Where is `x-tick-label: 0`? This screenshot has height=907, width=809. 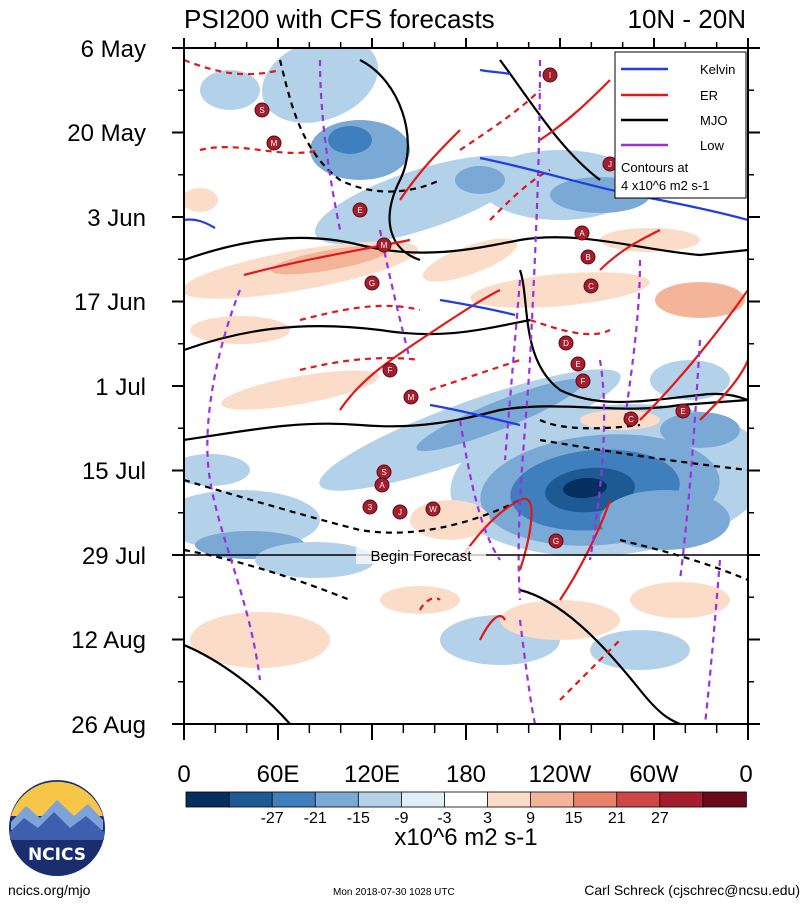 x-tick-label: 0 is located at coordinates (745, 774).